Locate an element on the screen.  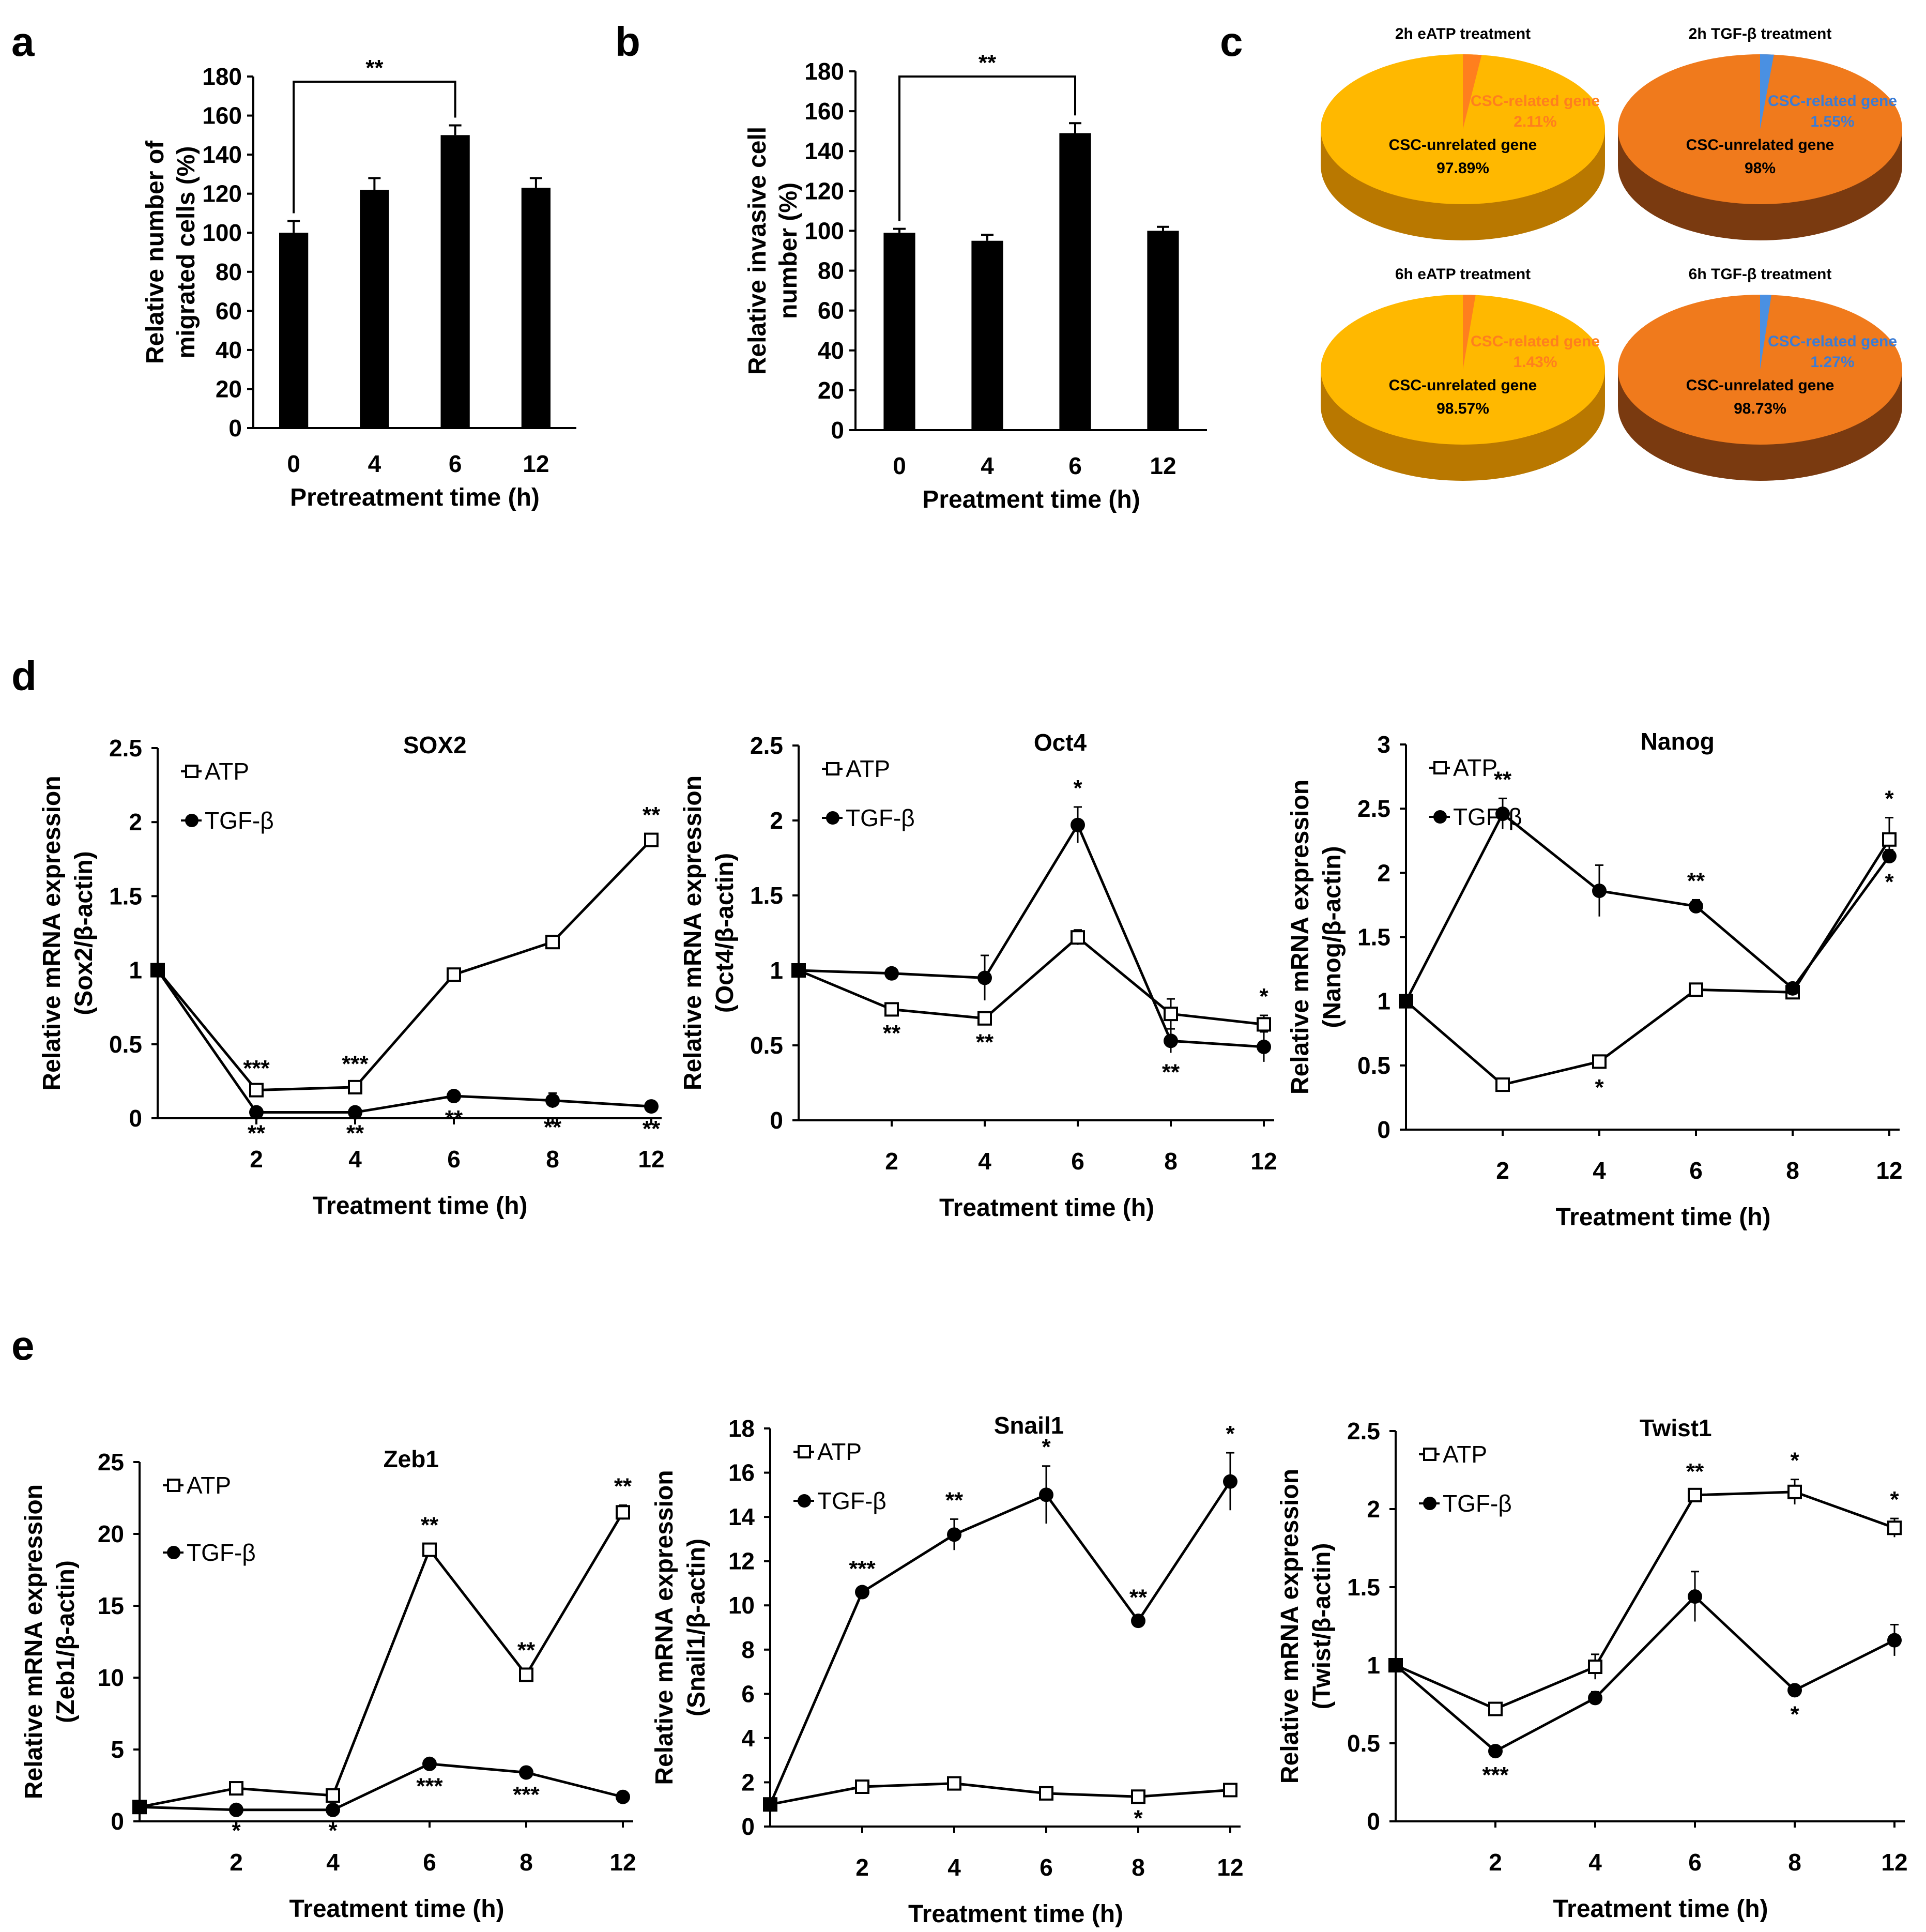
related-pct: 1.55% is located at coordinates (1832, 121).